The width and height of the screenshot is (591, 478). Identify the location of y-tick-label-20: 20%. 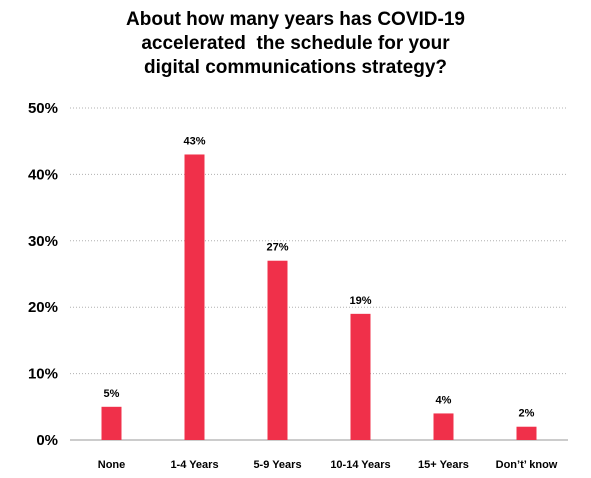
(43, 307).